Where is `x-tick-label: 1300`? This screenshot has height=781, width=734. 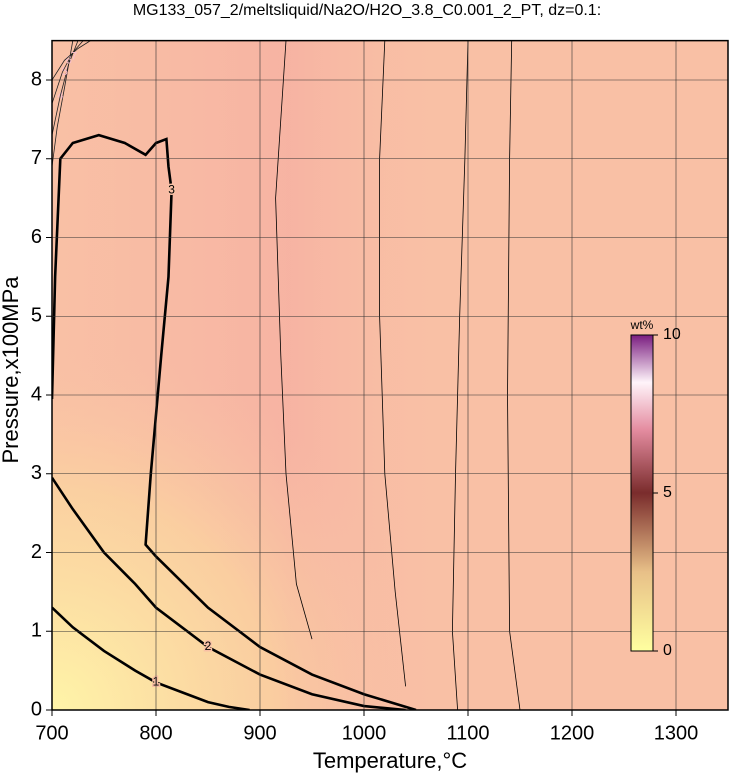 x-tick-label: 1300 is located at coordinates (676, 733).